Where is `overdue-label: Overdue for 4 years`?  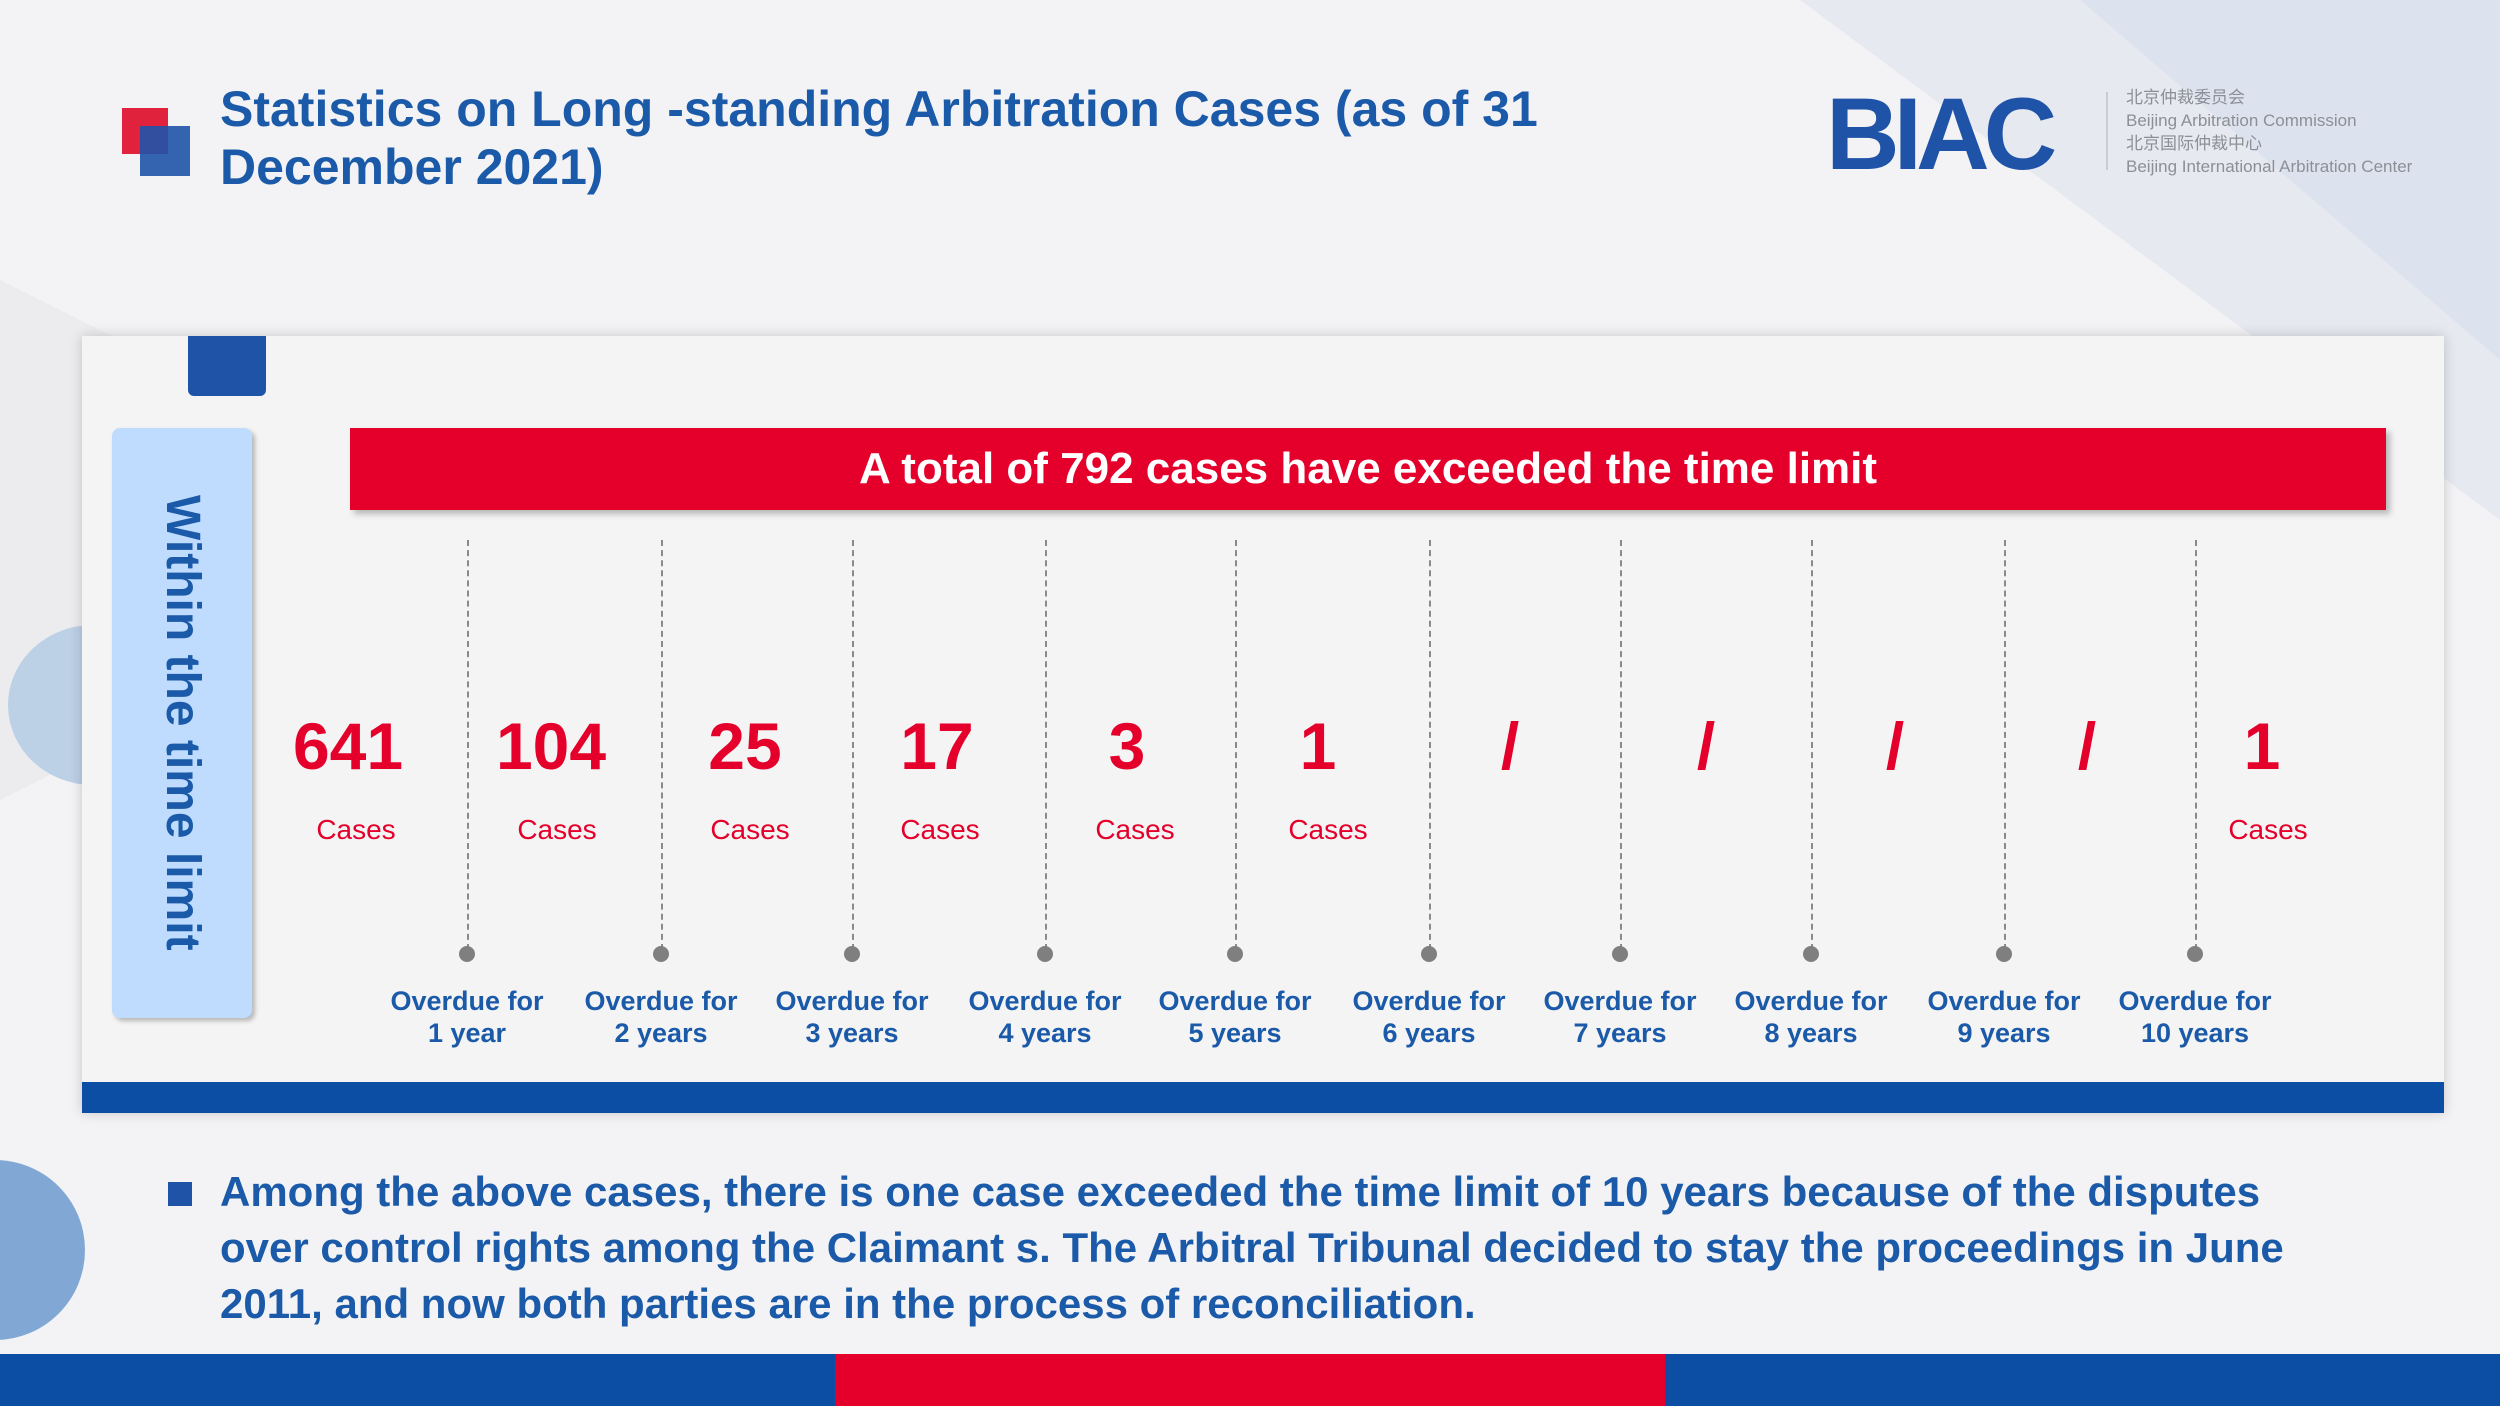 overdue-label: Overdue for 4 years is located at coordinates (1045, 1017).